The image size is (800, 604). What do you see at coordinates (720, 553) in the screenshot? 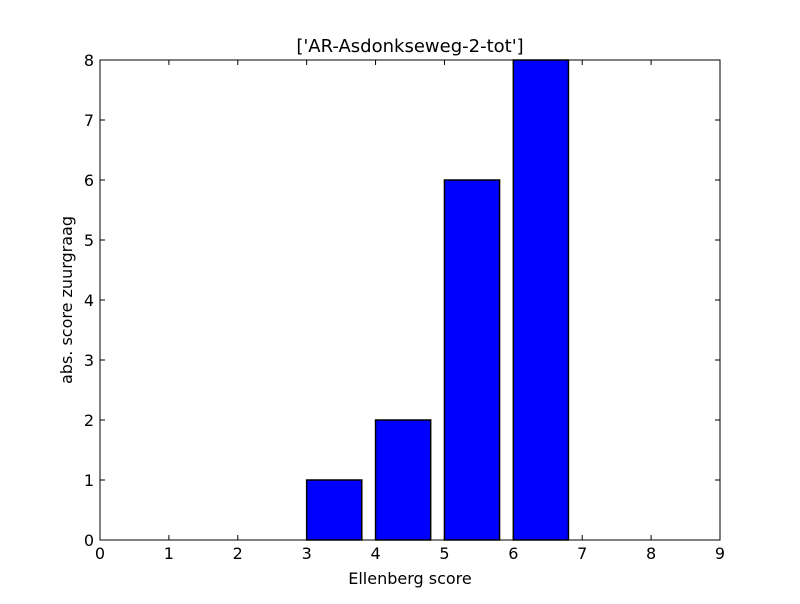
I see `x-tick-label-9: 9` at bounding box center [720, 553].